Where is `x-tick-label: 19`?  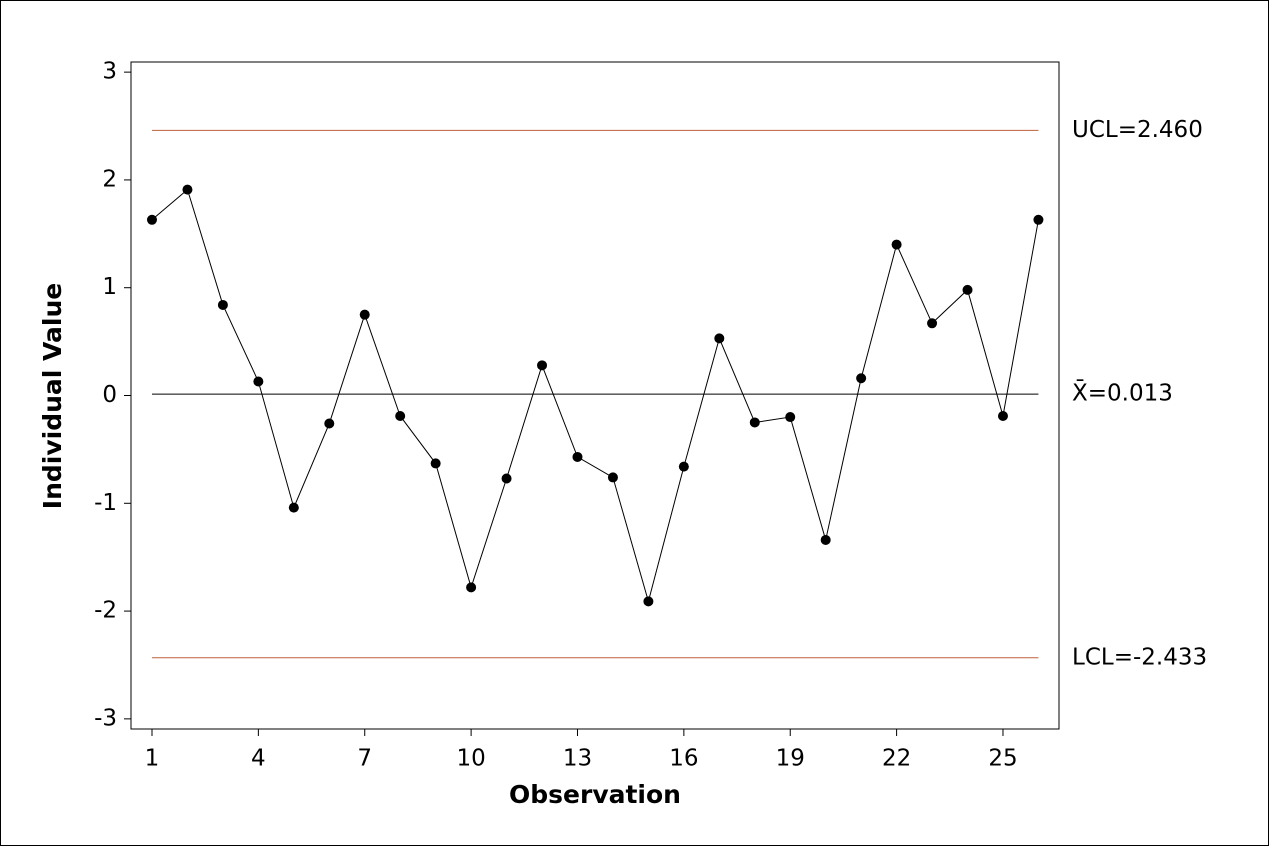
x-tick-label: 19 is located at coordinates (790, 759).